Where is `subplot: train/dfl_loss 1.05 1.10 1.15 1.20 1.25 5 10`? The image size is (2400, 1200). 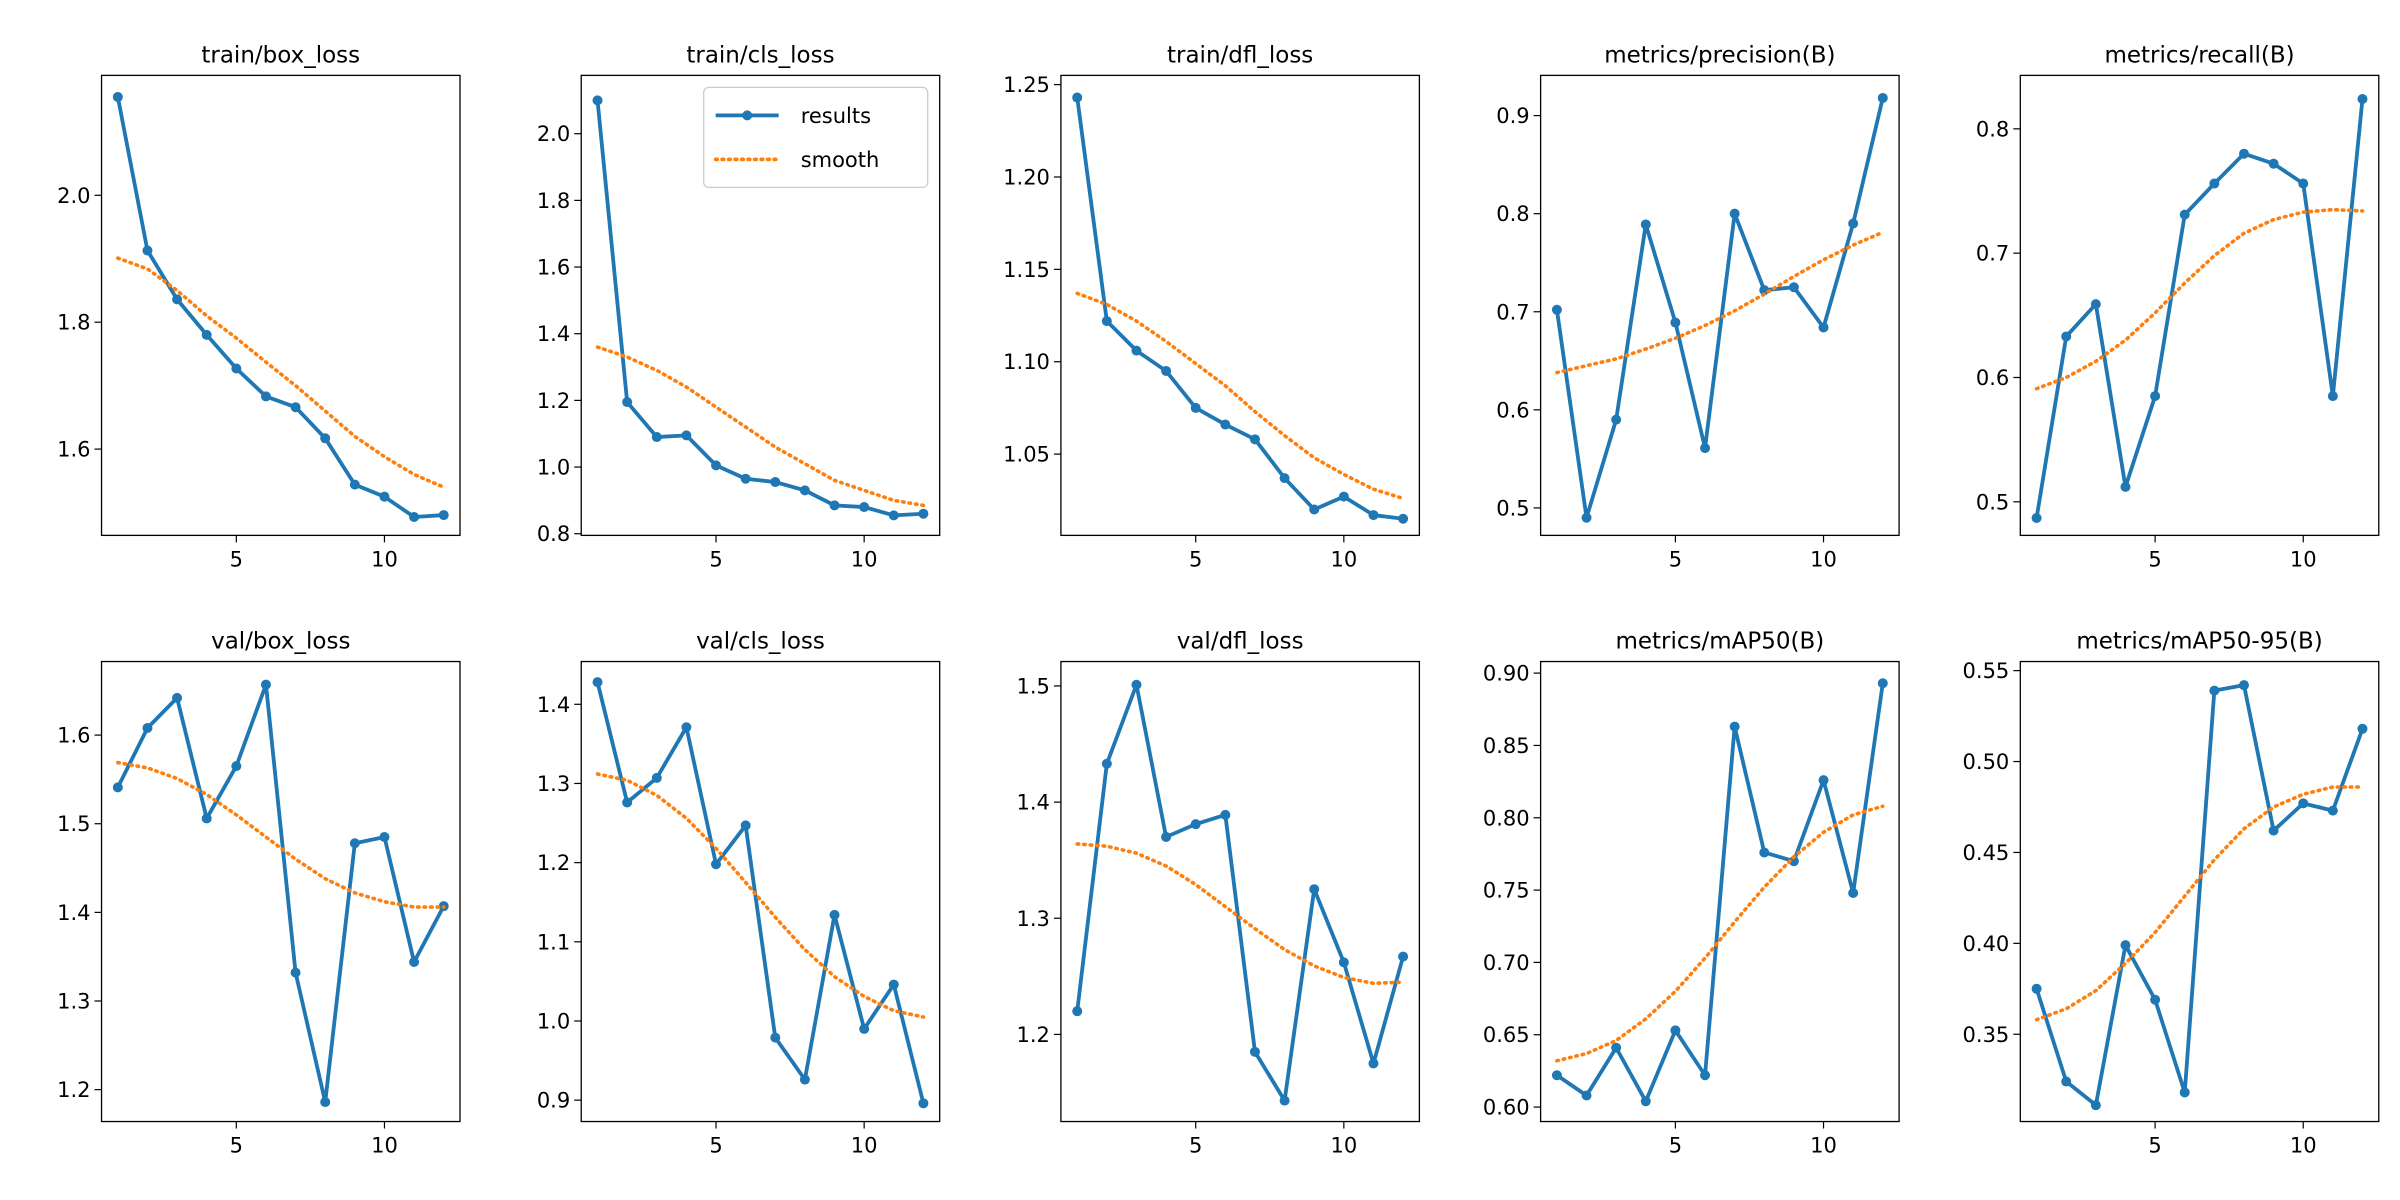 subplot: train/dfl_loss 1.05 1.10 1.15 1.20 1.25 5 10 is located at coordinates (1212, 306).